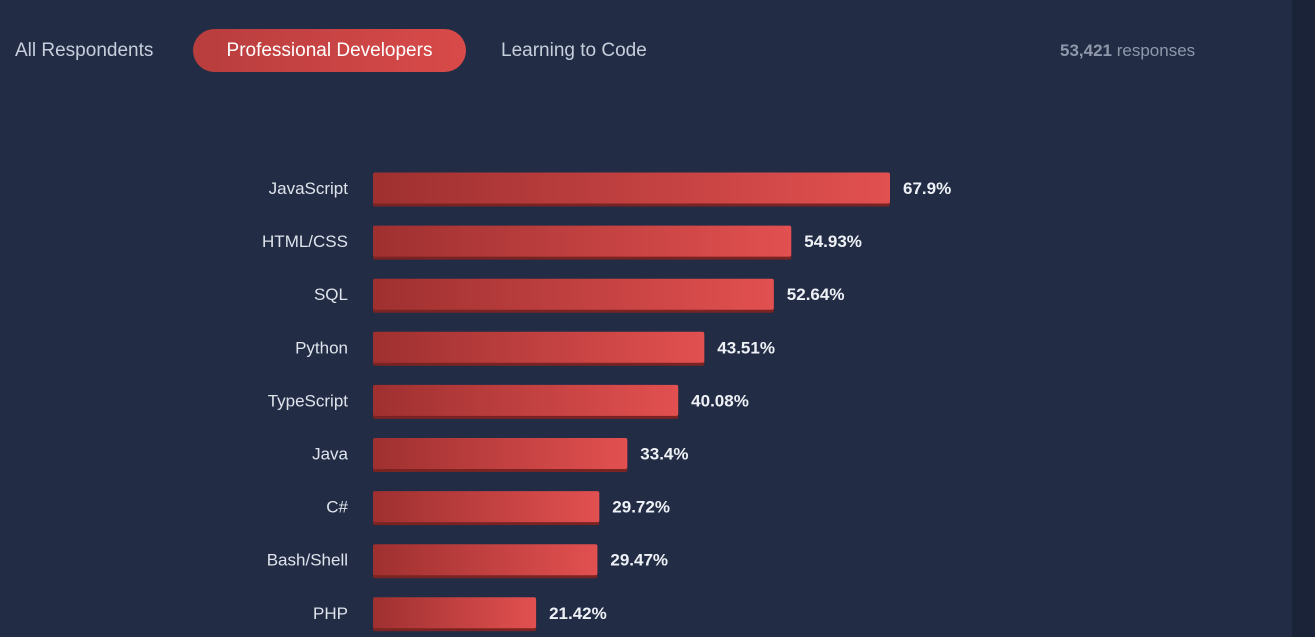 The image size is (1315, 637). What do you see at coordinates (1303, 318) in the screenshot?
I see `scroll-edge` at bounding box center [1303, 318].